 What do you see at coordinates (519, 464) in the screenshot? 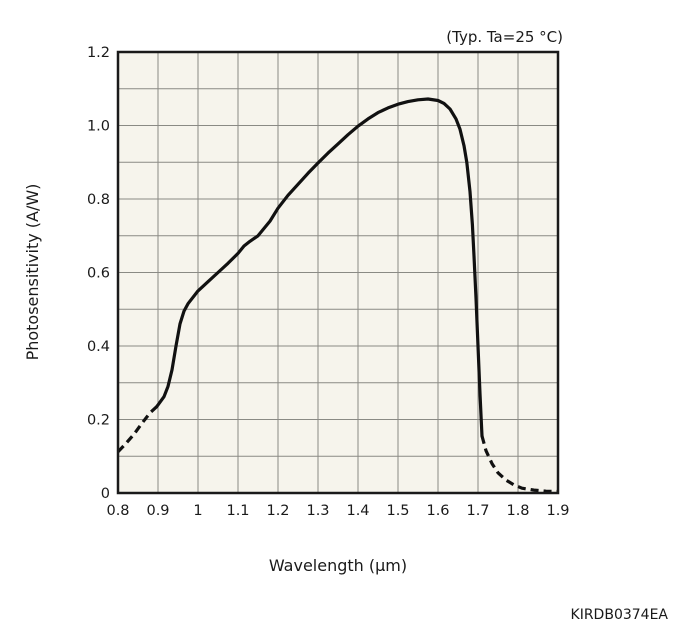
I see `spectral-response-high-end-extrapolated` at bounding box center [519, 464].